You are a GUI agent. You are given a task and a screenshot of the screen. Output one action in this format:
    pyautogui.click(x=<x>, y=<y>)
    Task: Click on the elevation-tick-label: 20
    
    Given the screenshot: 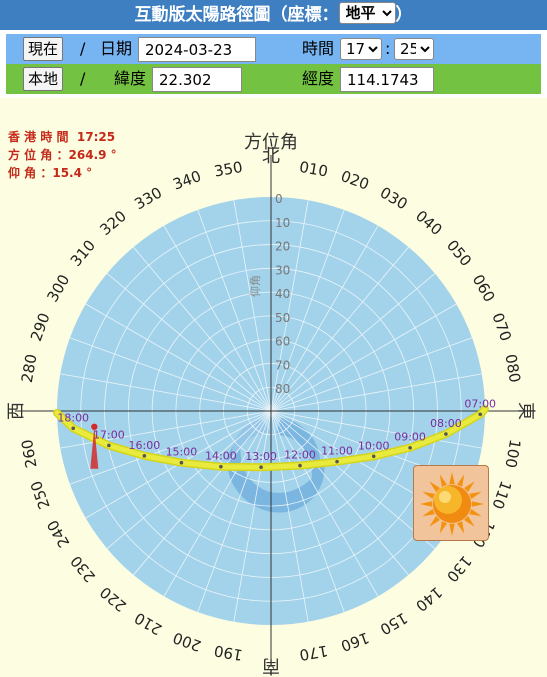 What is the action you would take?
    pyautogui.click(x=282, y=247)
    